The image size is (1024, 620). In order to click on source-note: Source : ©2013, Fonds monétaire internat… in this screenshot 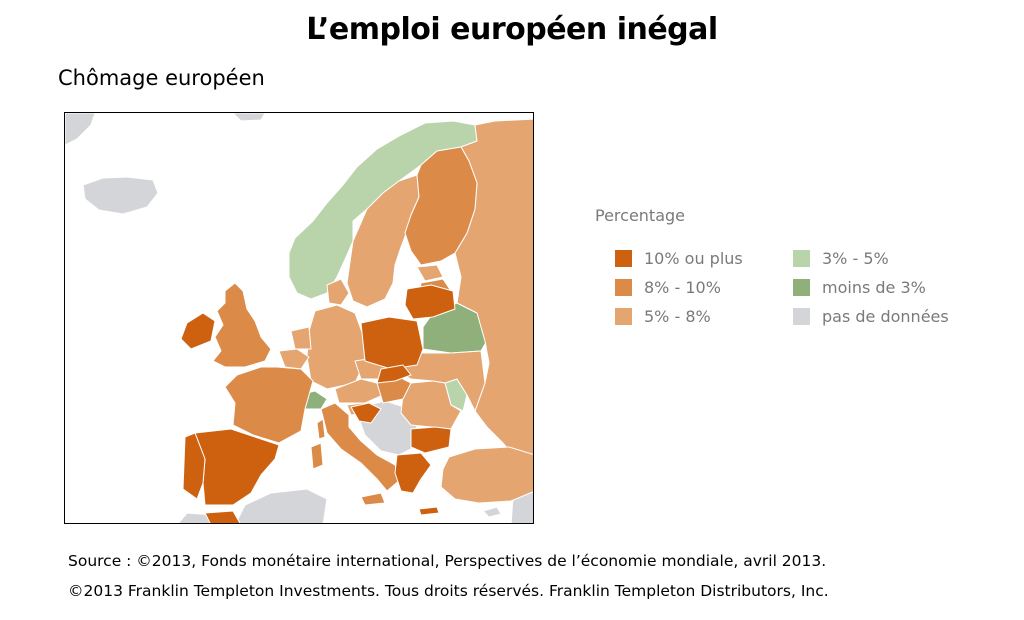, I will do `click(447, 561)`.